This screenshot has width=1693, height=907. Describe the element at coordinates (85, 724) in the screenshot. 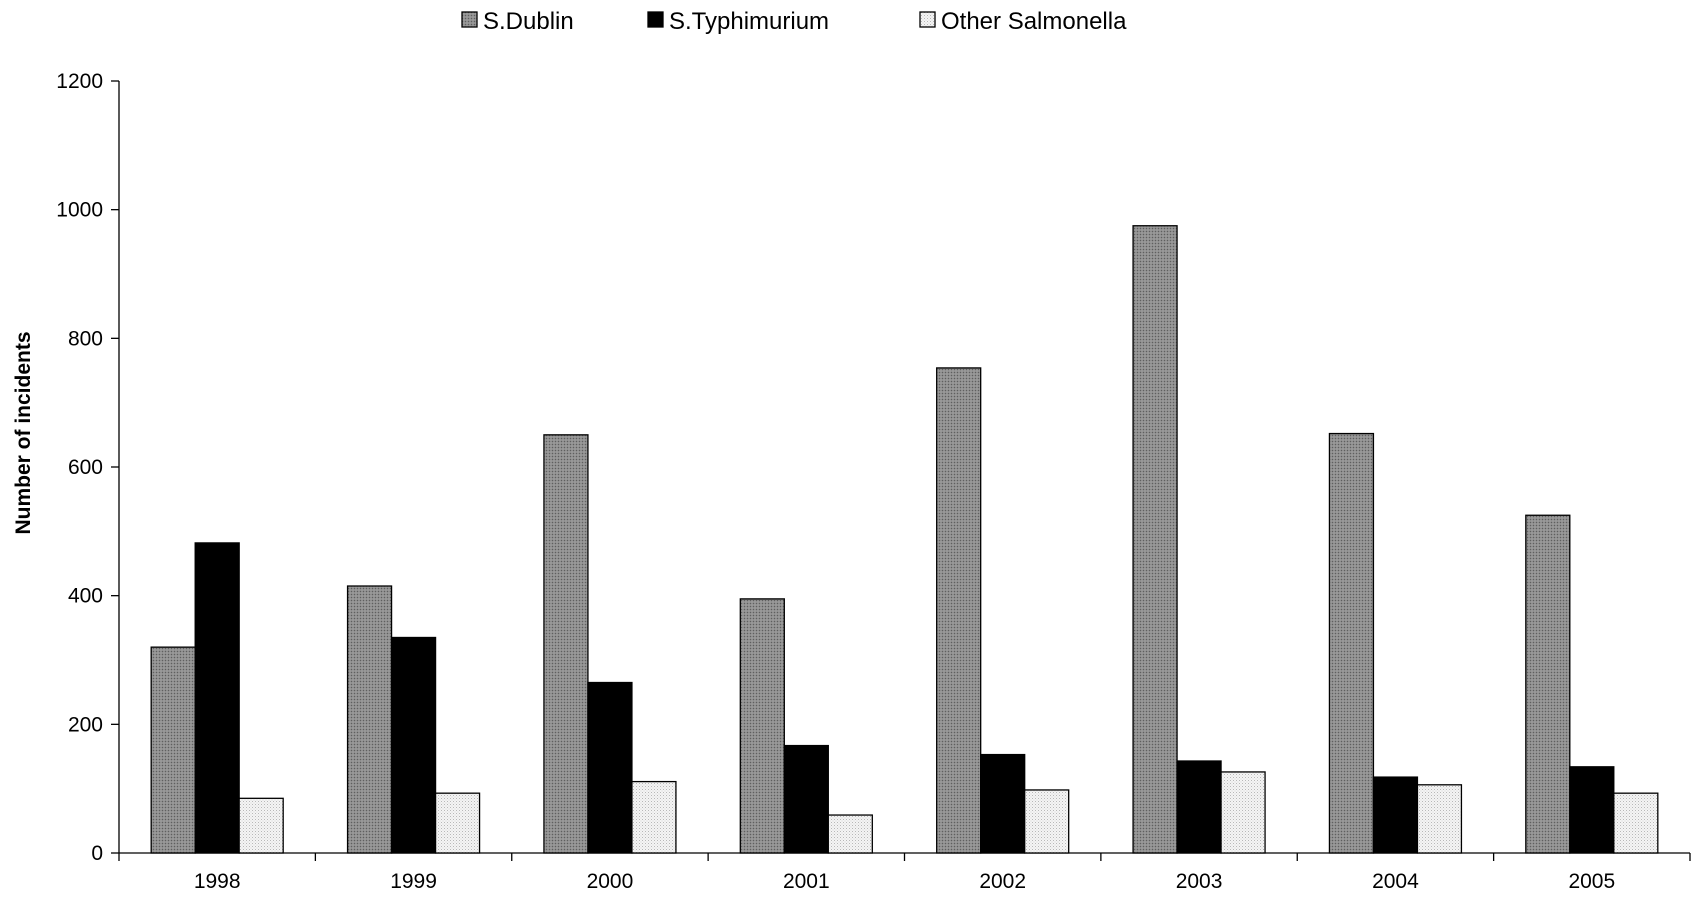

I see `y-tick-label: 200` at that location.